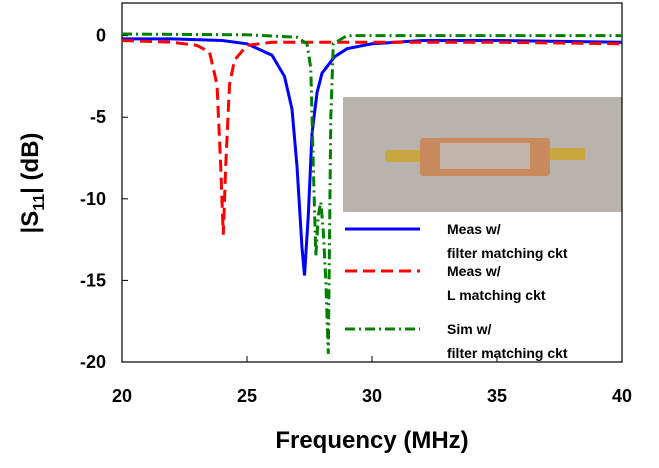 The image size is (659, 468). I want to click on y-label-part: | (dB), so click(30, 162).